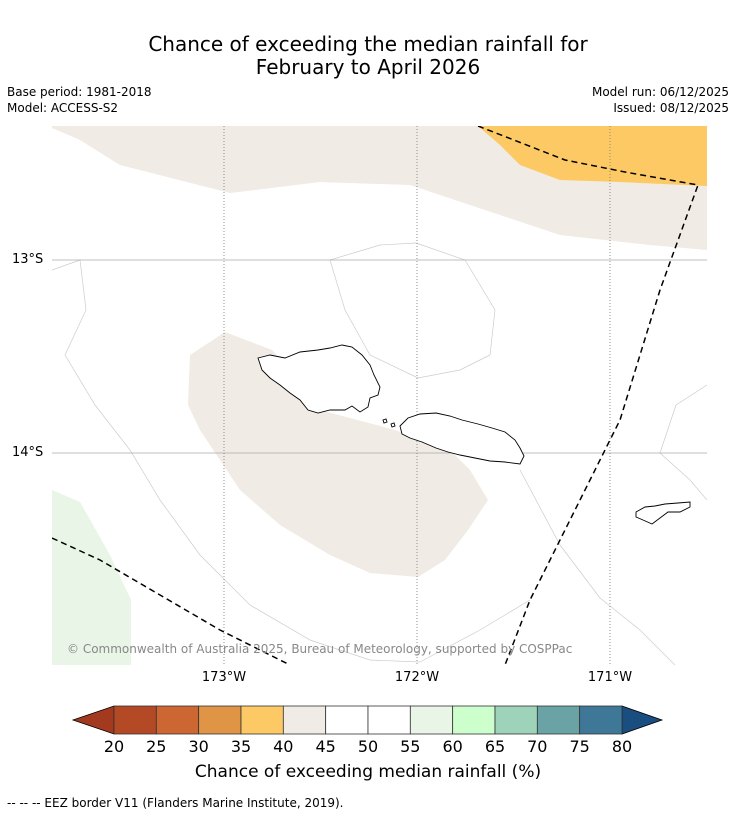 The height and width of the screenshot is (816, 736). I want to click on region-40-45-samoa, so click(338, 454).